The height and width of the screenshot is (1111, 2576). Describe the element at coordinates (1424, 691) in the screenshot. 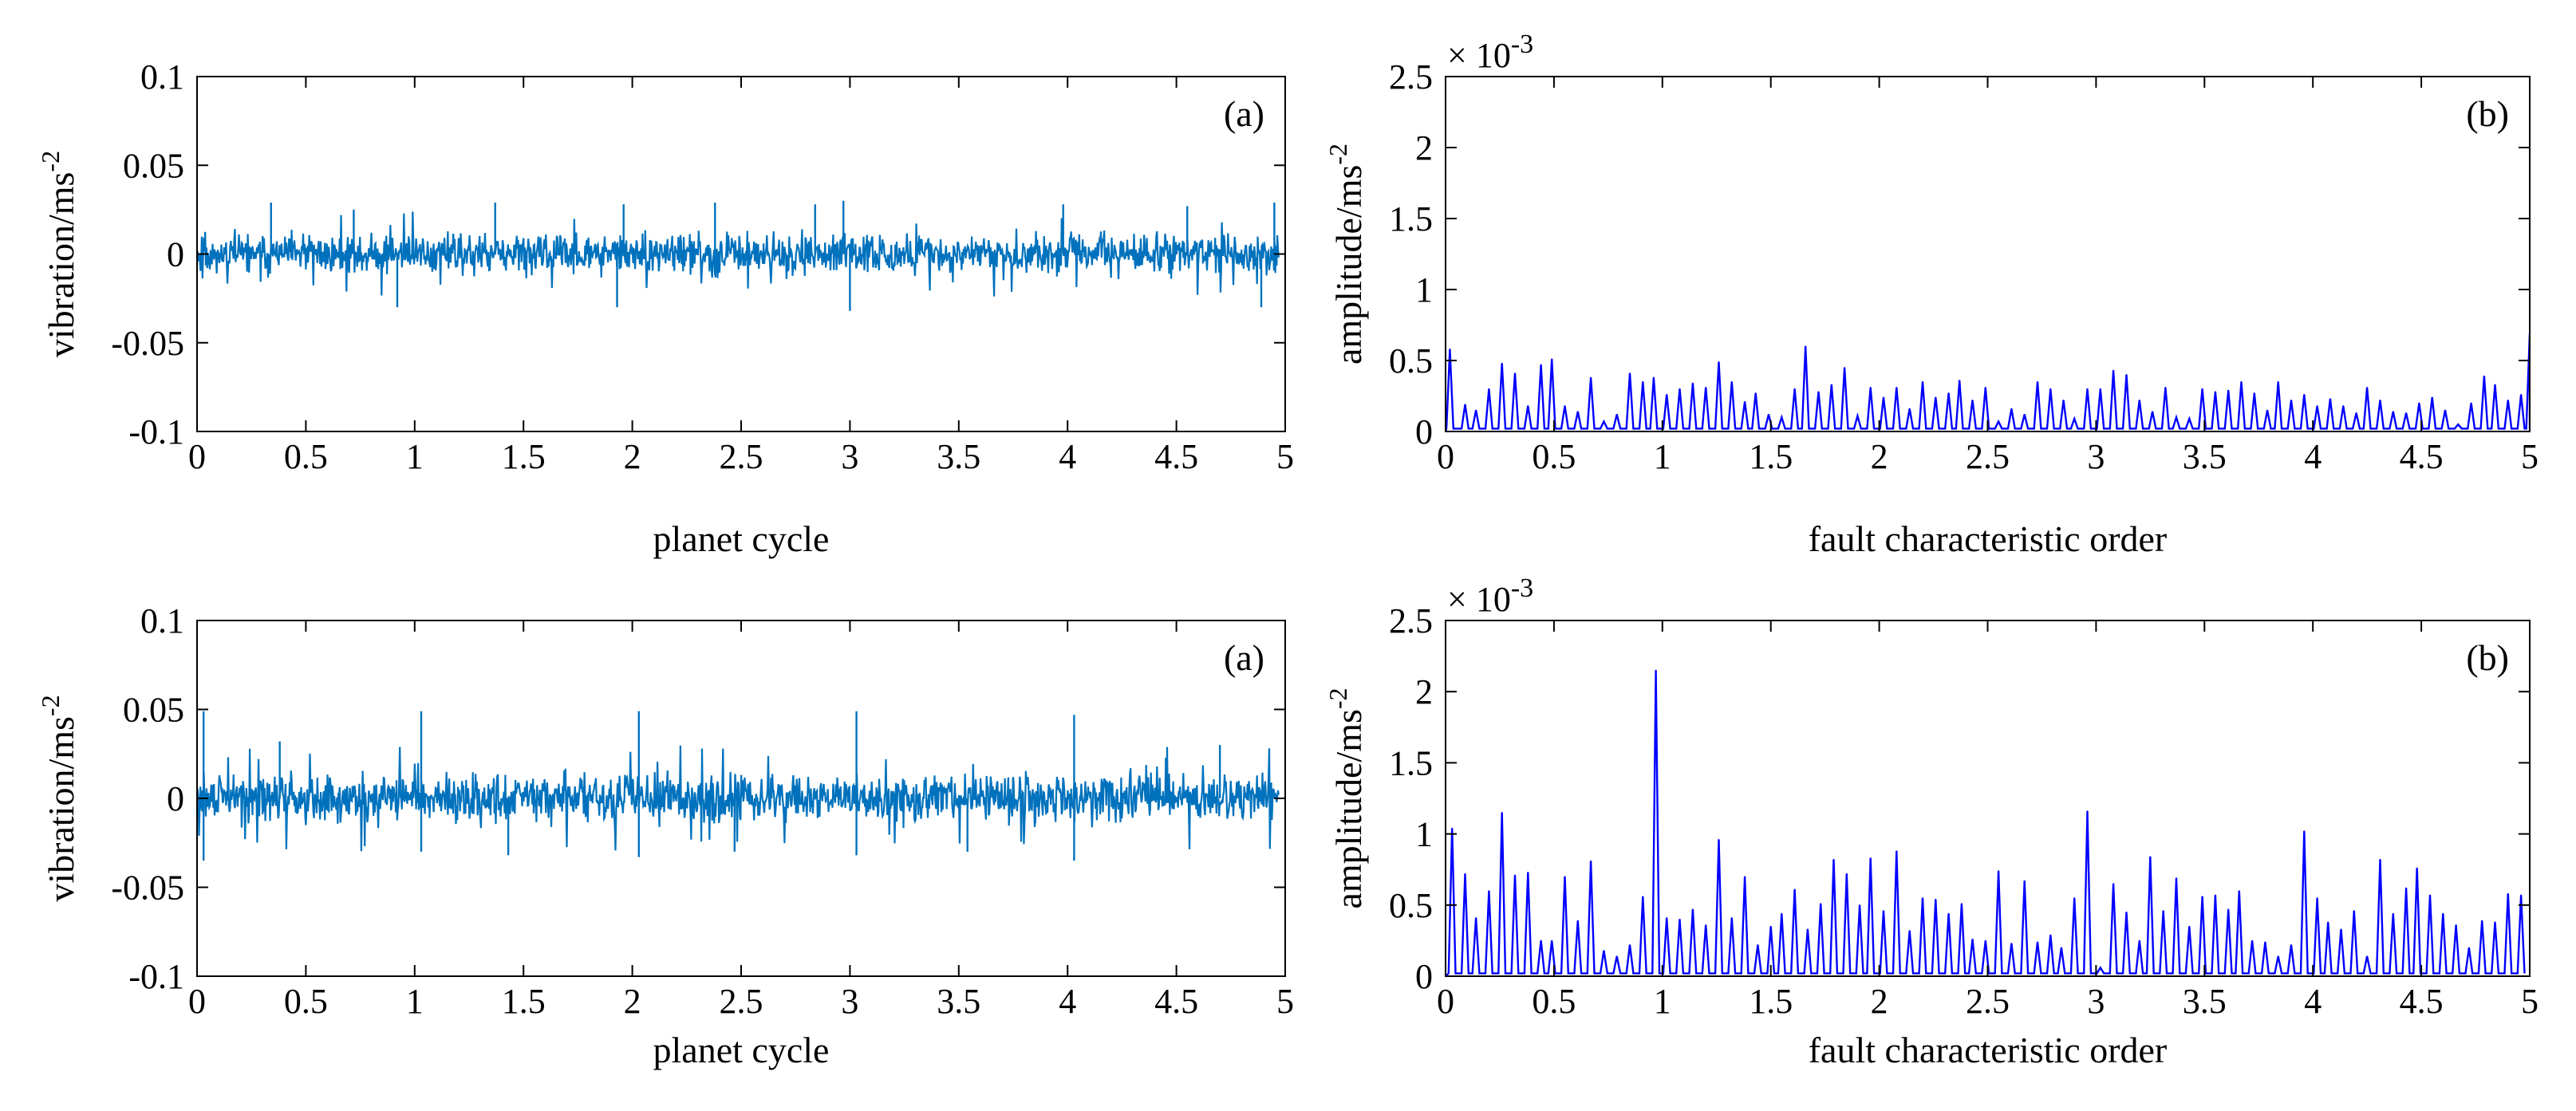

I see `y-tick-label: 2` at that location.